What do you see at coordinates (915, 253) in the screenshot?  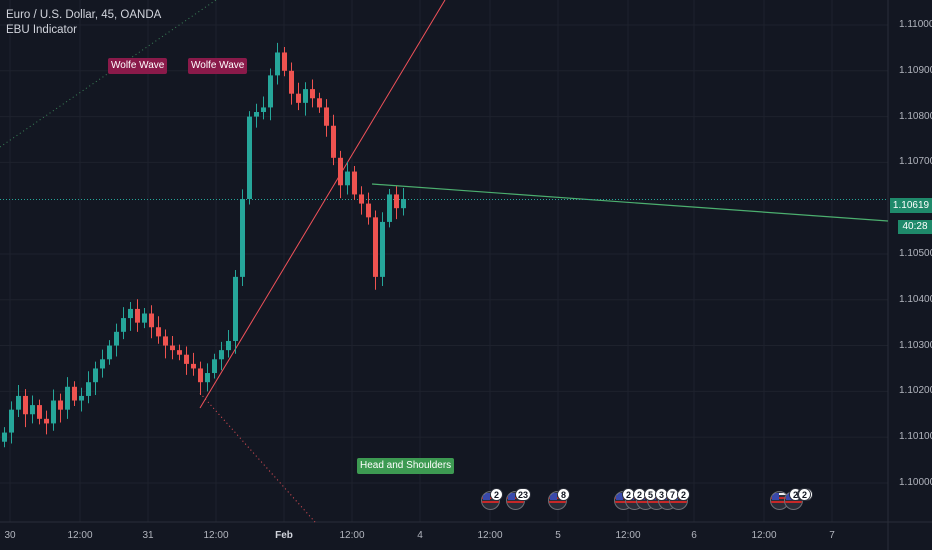 I see `price-tick-label: 1.10500` at bounding box center [915, 253].